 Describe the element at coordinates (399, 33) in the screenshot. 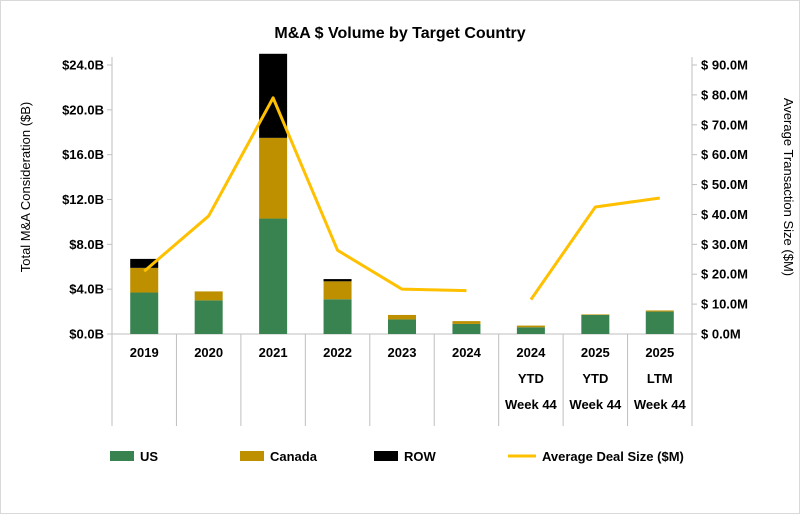

I see `chart-title: M&A $ Volume by Target Country` at that location.